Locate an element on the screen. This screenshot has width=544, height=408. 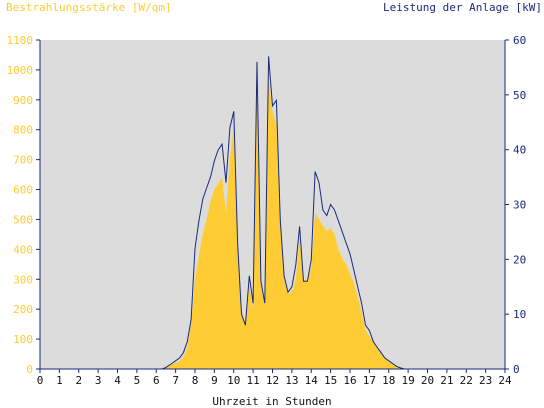
y-right-tick-label: 20 is located at coordinates (519, 259).